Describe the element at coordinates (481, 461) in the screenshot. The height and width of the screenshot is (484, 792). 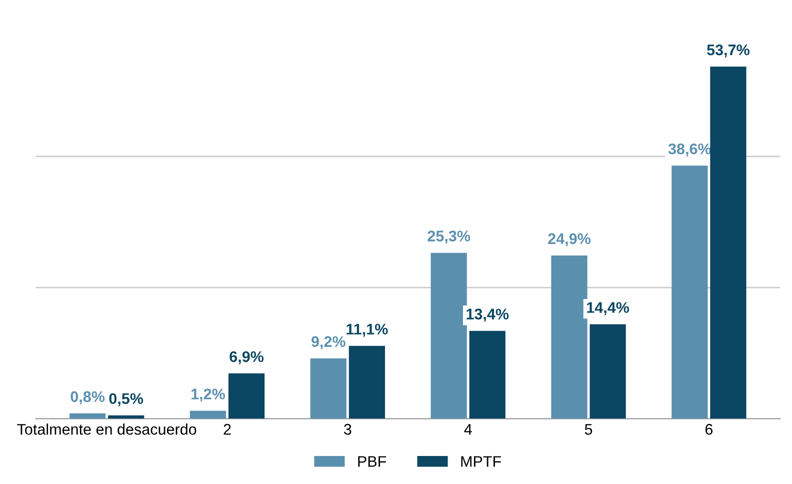
I see `legend-label: MPTF` at that location.